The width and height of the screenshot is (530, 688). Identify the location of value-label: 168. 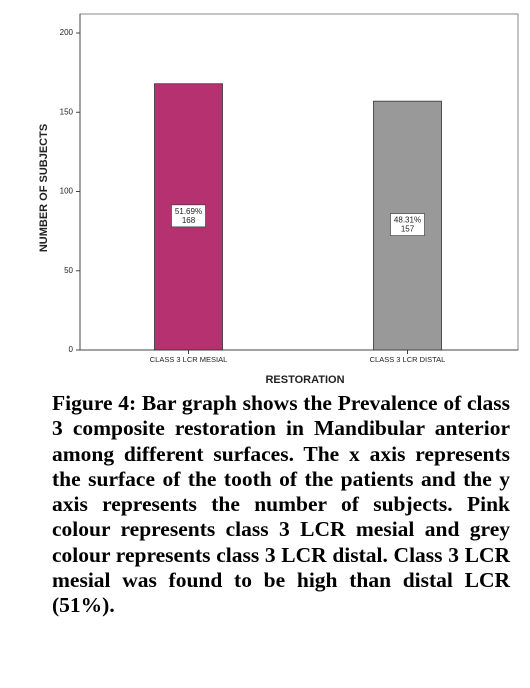
(189, 220).